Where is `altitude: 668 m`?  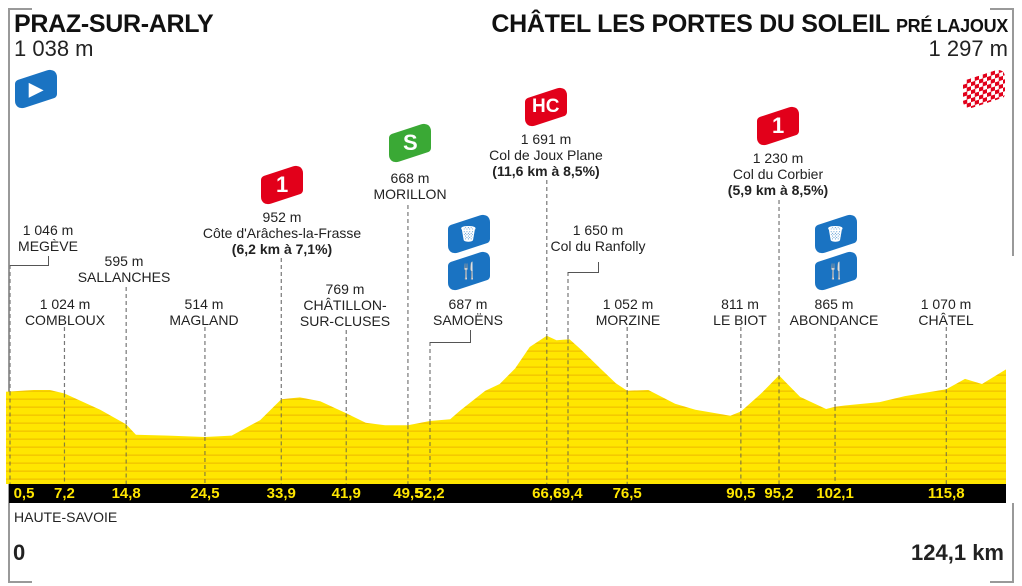
altitude: 668 m is located at coordinates (410, 178).